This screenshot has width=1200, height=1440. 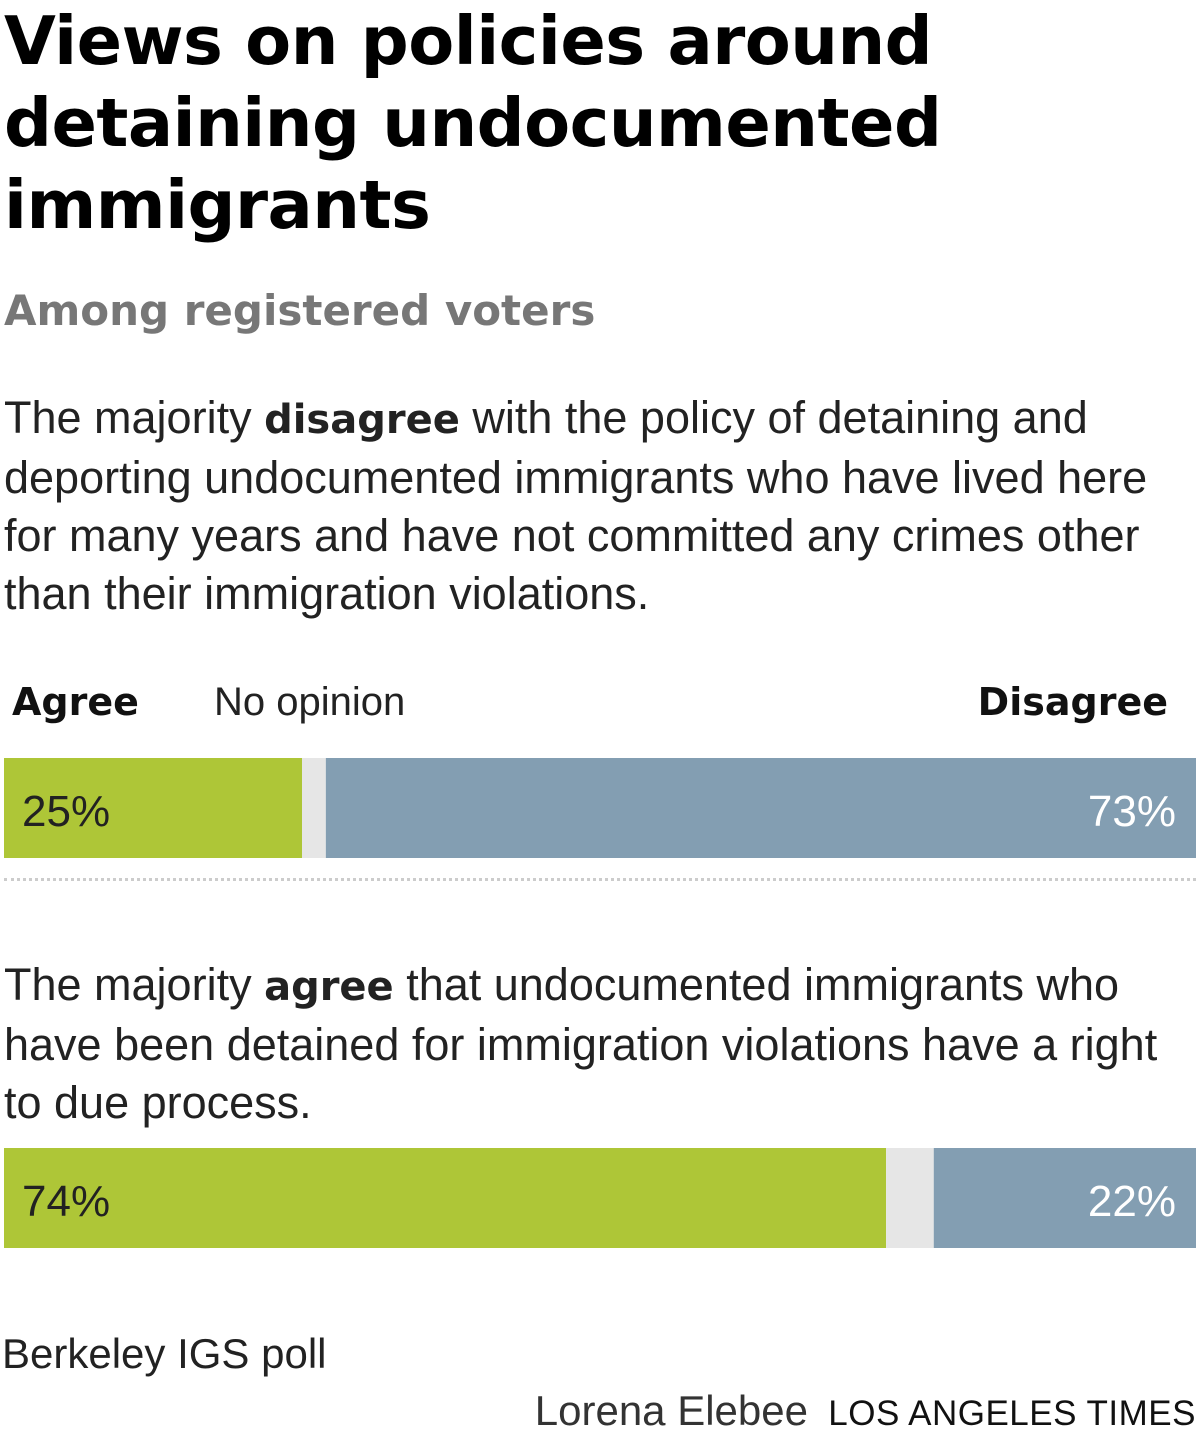 I want to click on publisher-logo: LOS ANGELES TIMES, so click(x=1012, y=1413).